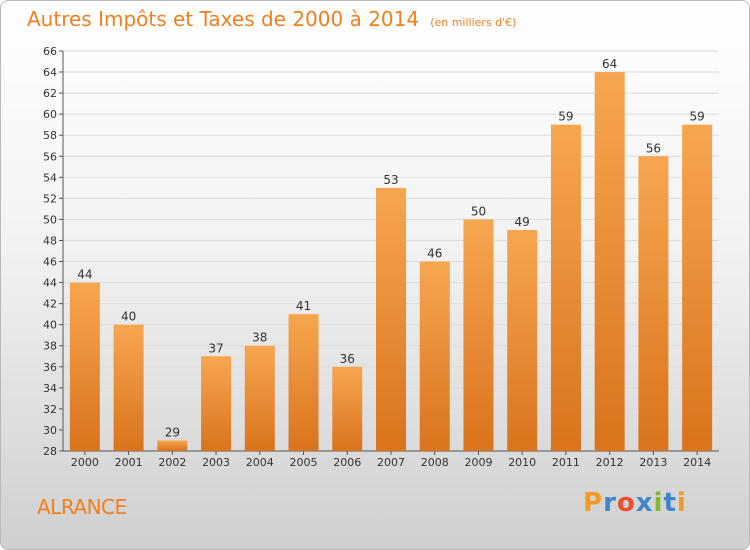 The height and width of the screenshot is (550, 750). What do you see at coordinates (303, 306) in the screenshot?
I see `value-label: 41` at bounding box center [303, 306].